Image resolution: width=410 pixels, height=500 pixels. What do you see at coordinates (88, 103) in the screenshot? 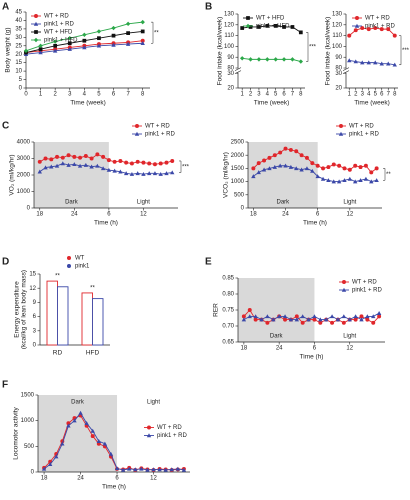
I see `x-axis-label: Time (week)` at bounding box center [88, 103].